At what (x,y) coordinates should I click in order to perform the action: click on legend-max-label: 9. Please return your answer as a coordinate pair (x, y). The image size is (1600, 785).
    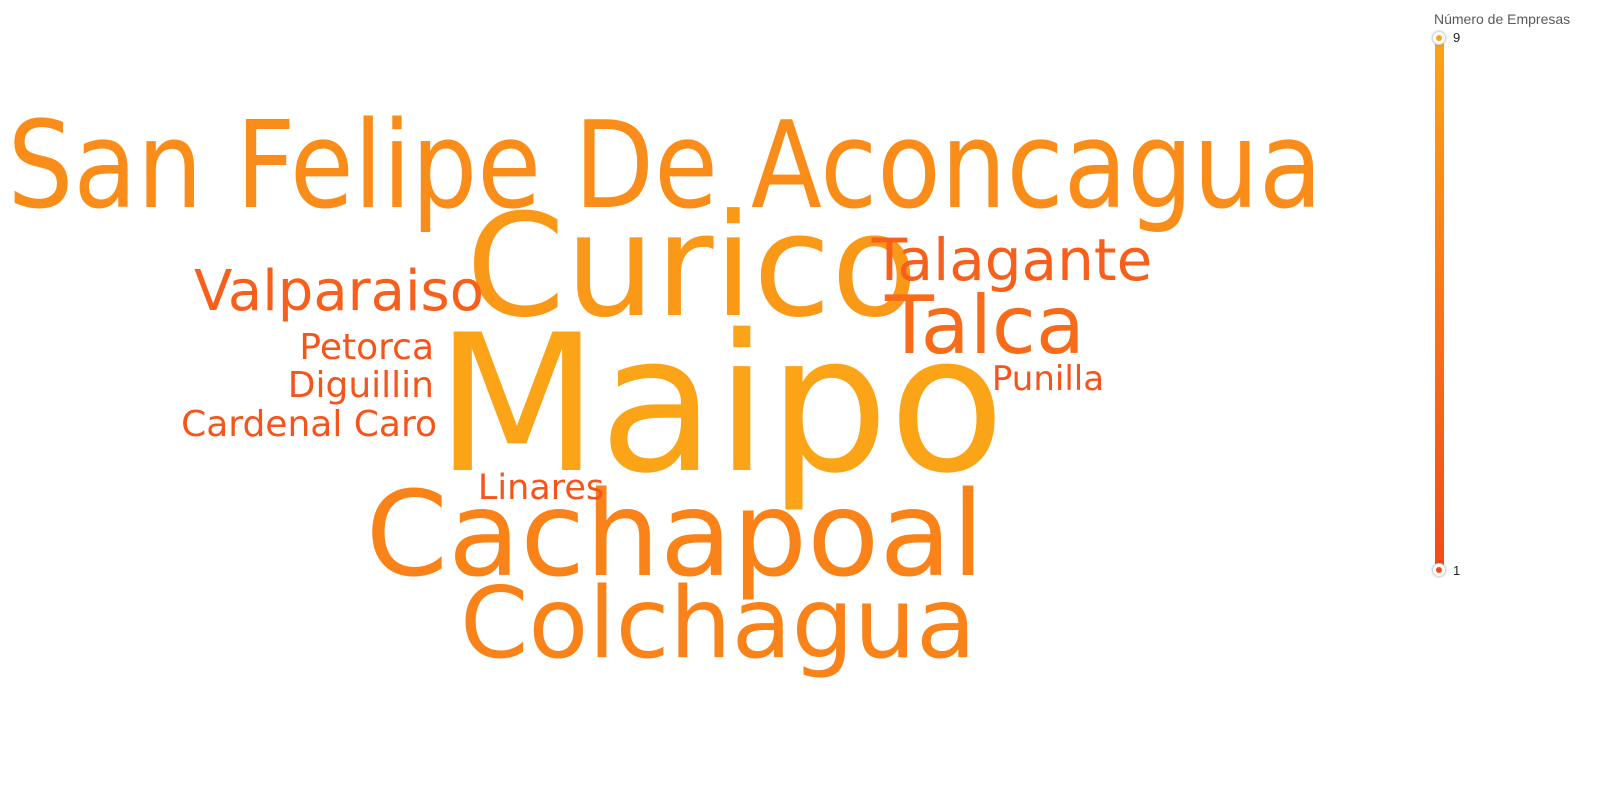
    Looking at the image, I should click on (1457, 37).